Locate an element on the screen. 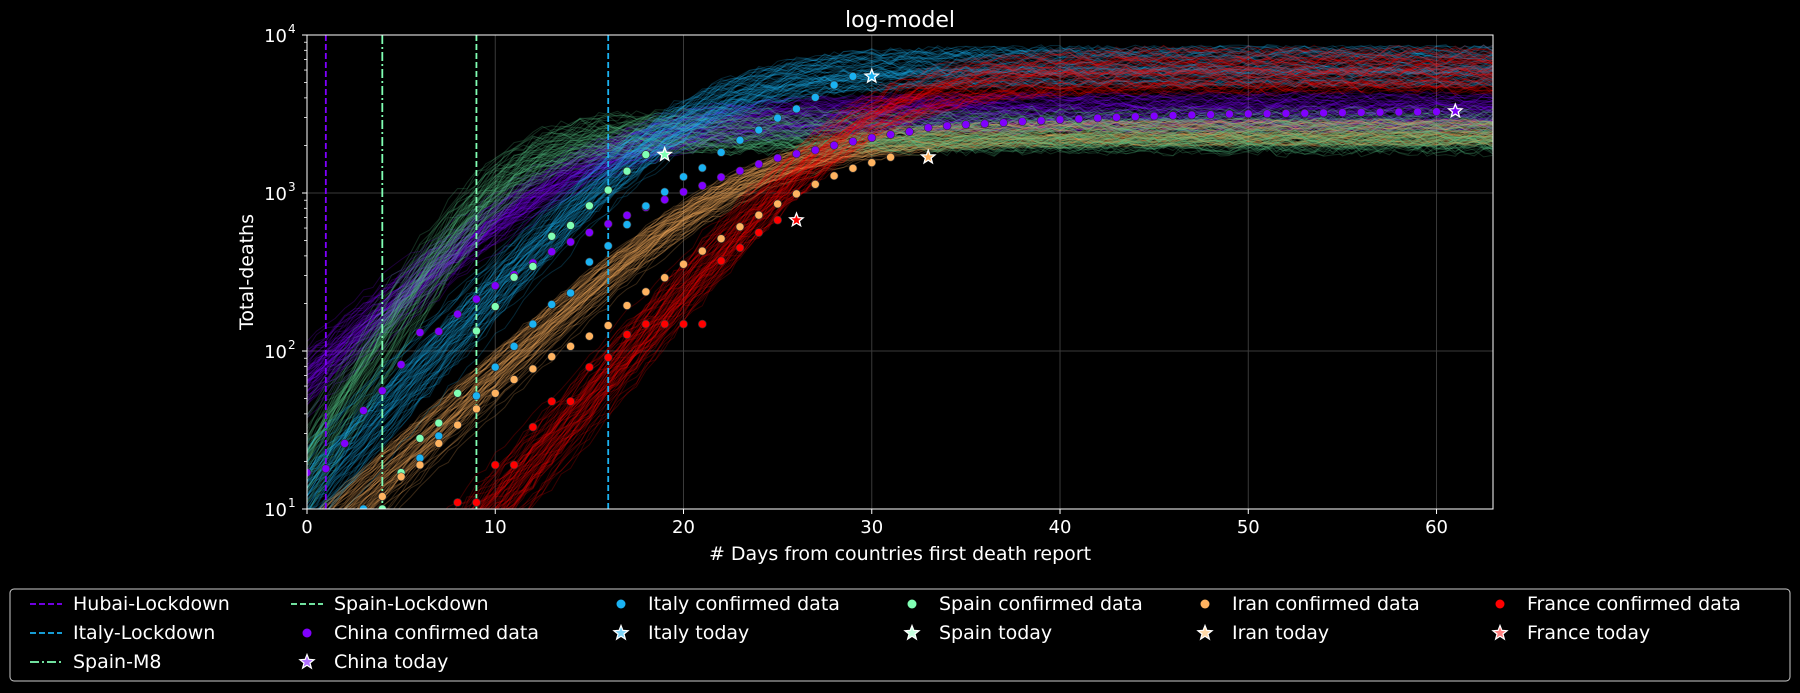 This screenshot has height=693, width=1800. legend-label: Italy-Lockdown is located at coordinates (144, 633).